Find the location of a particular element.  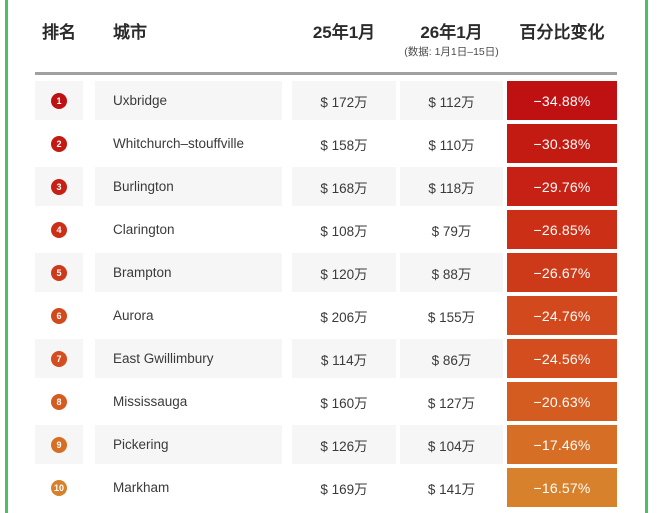

table-row: 7 East Gwillimbury $ 114万 $ 86万 −24.56% is located at coordinates (326, 358).